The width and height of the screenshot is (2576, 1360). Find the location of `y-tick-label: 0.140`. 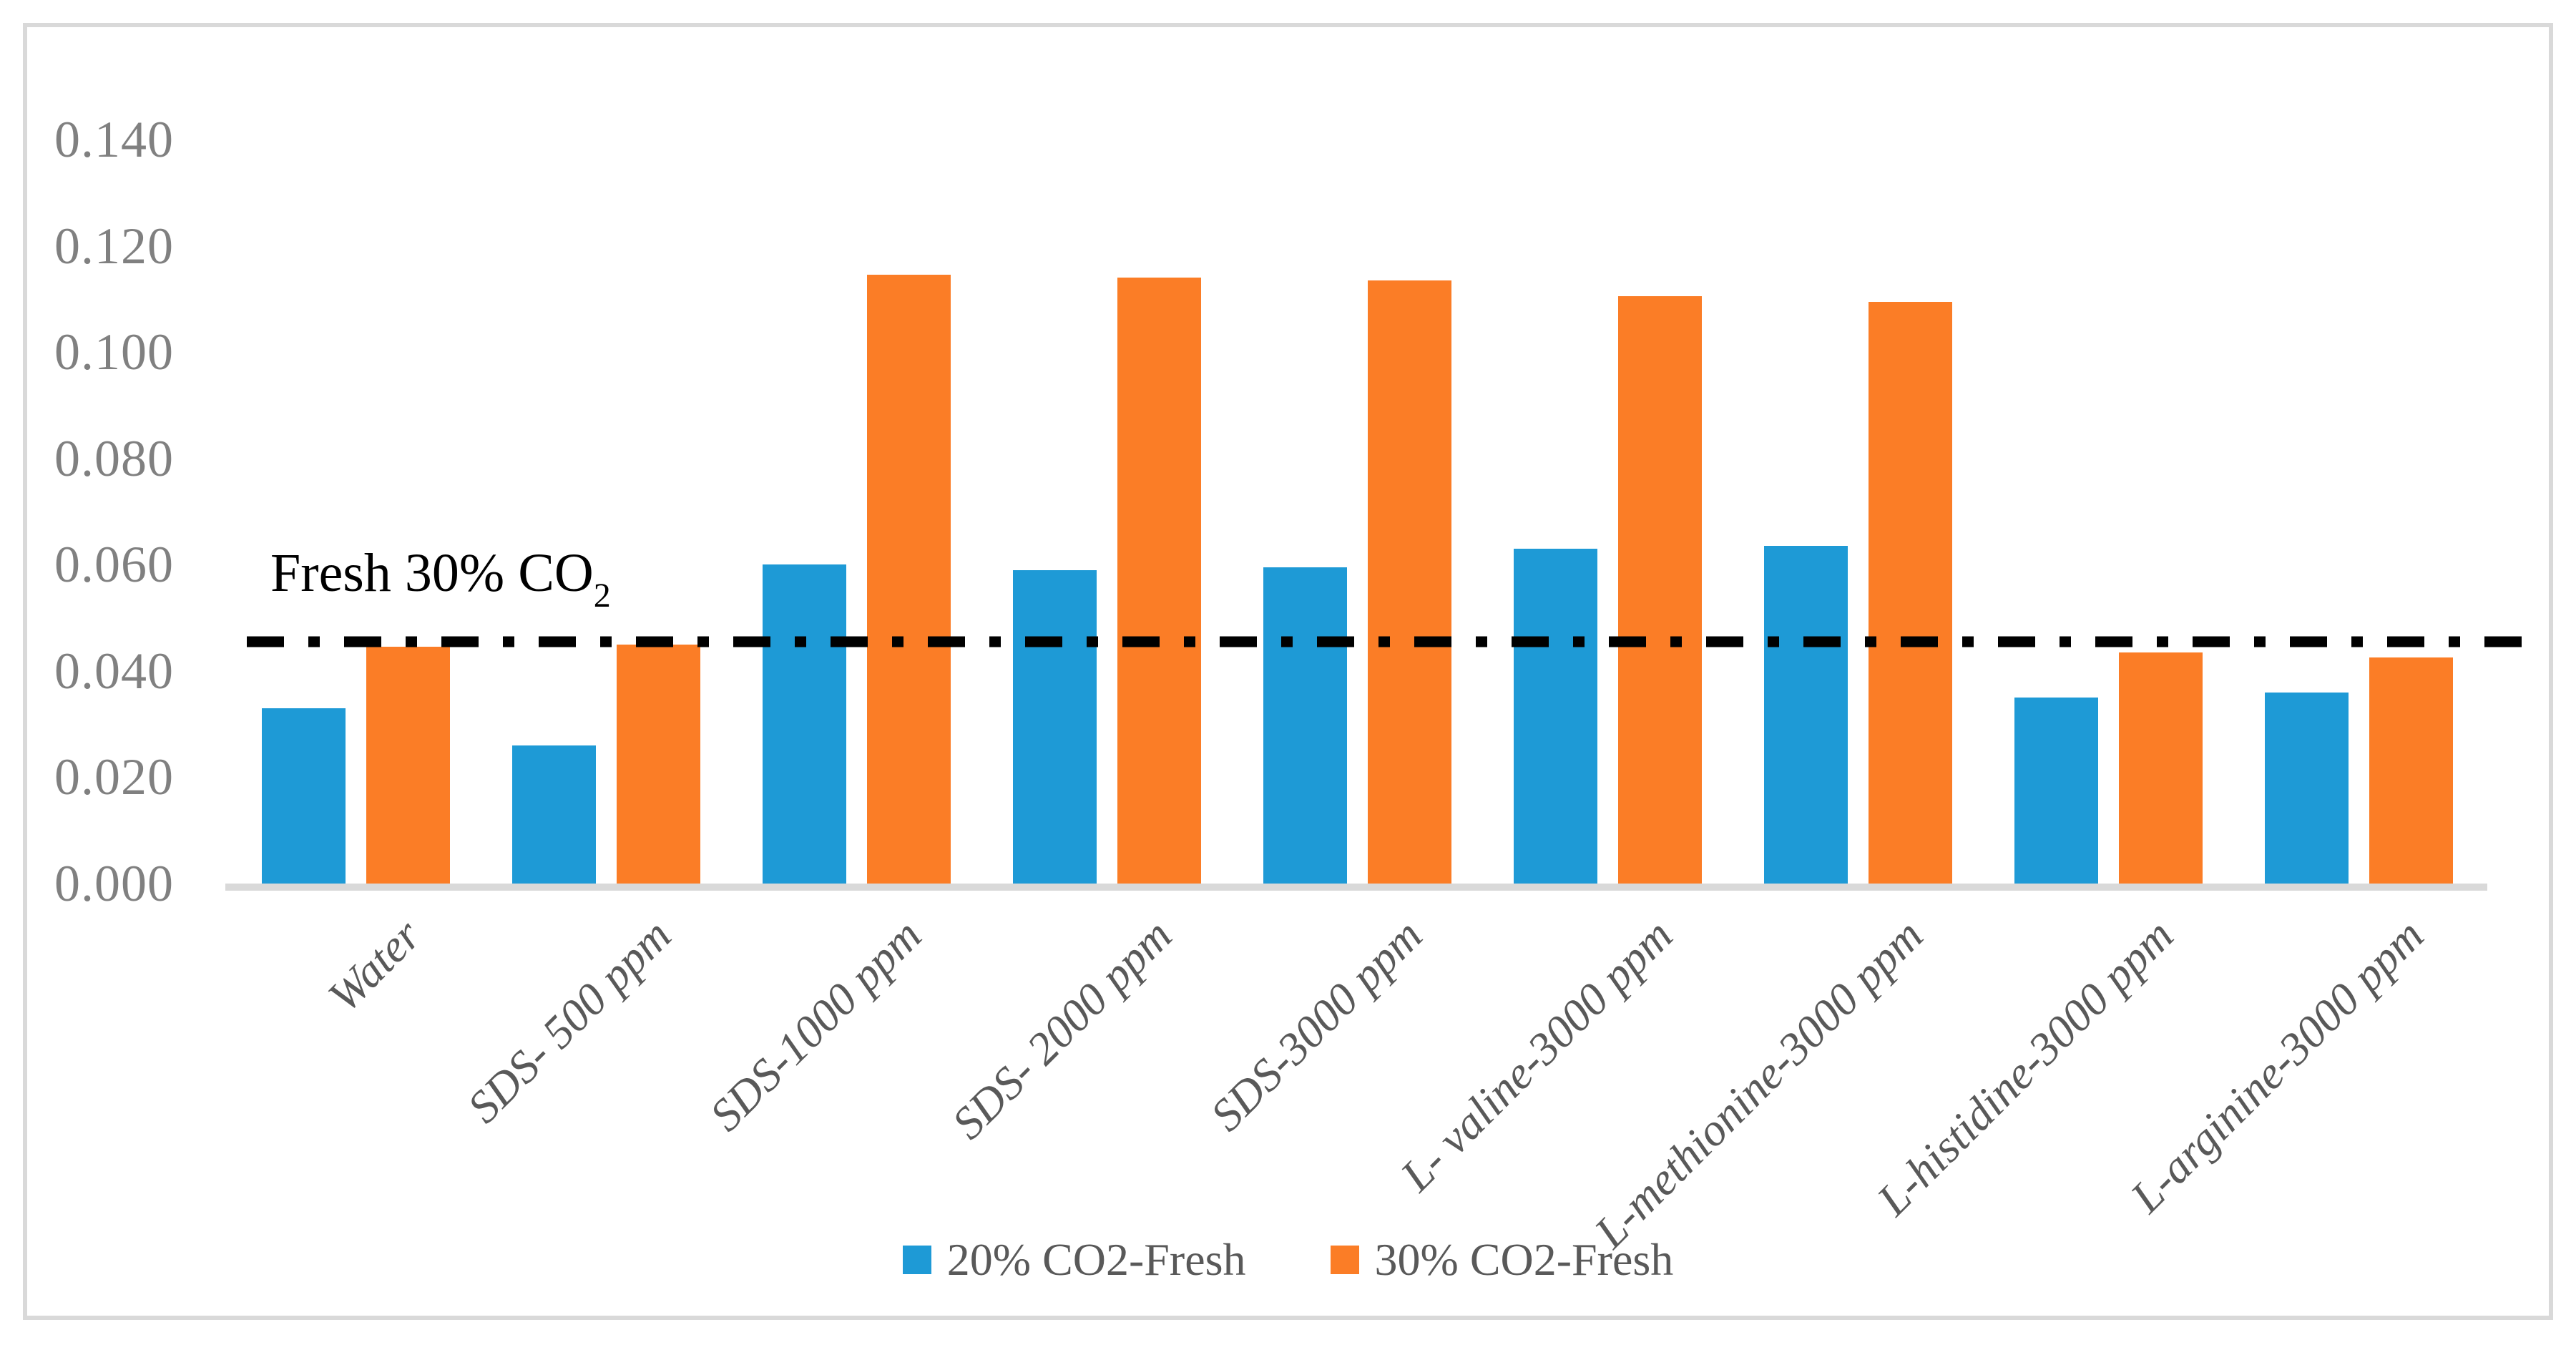

y-tick-label: 0.140 is located at coordinates (114, 139).